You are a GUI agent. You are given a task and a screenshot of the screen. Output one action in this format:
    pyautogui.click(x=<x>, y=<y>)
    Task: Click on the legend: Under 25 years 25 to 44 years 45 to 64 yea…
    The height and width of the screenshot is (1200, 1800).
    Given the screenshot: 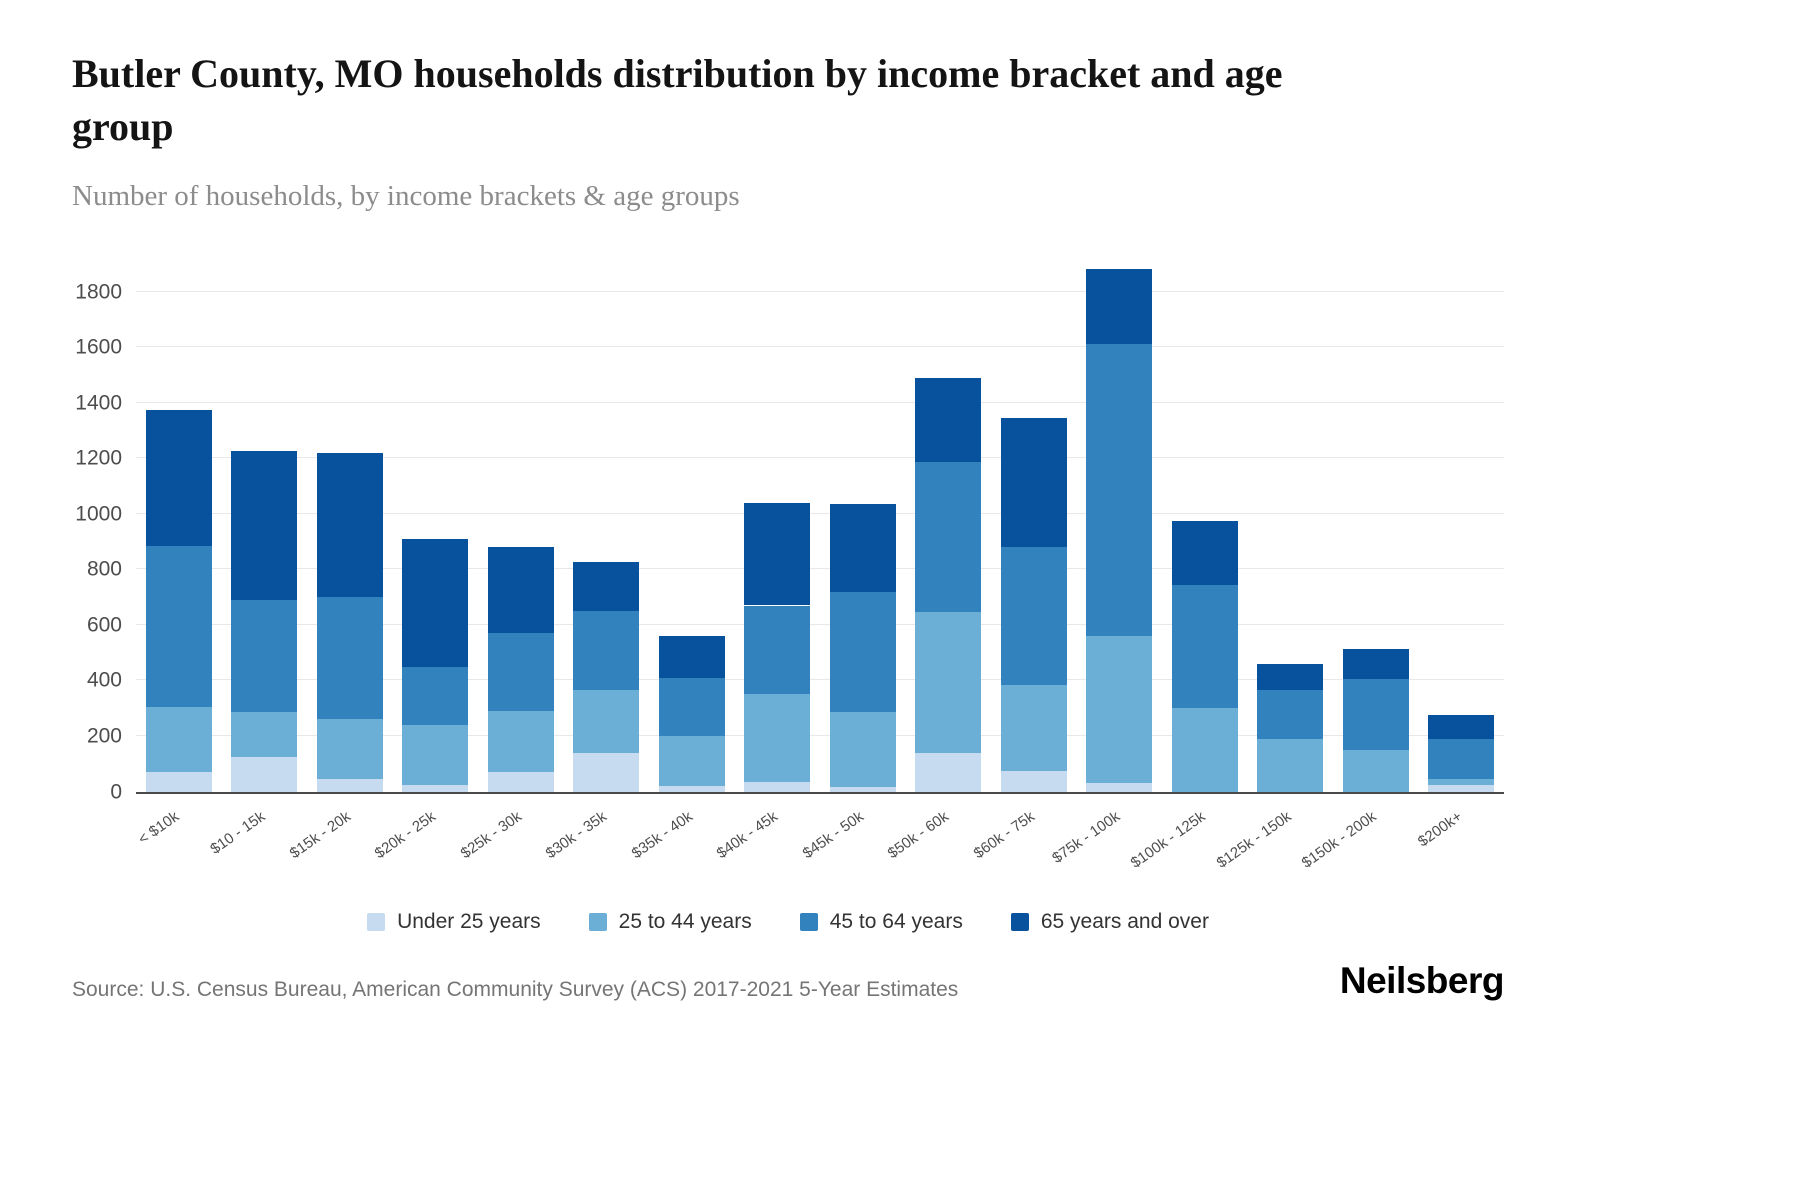 What is the action you would take?
    pyautogui.click(x=788, y=922)
    